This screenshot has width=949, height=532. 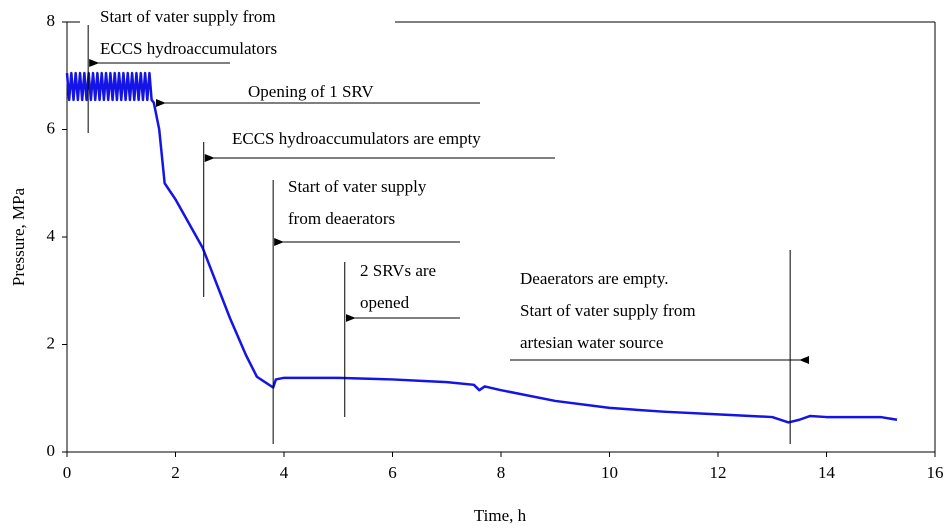 What do you see at coordinates (500, 515) in the screenshot?
I see `x-axis-label: Time, h` at bounding box center [500, 515].